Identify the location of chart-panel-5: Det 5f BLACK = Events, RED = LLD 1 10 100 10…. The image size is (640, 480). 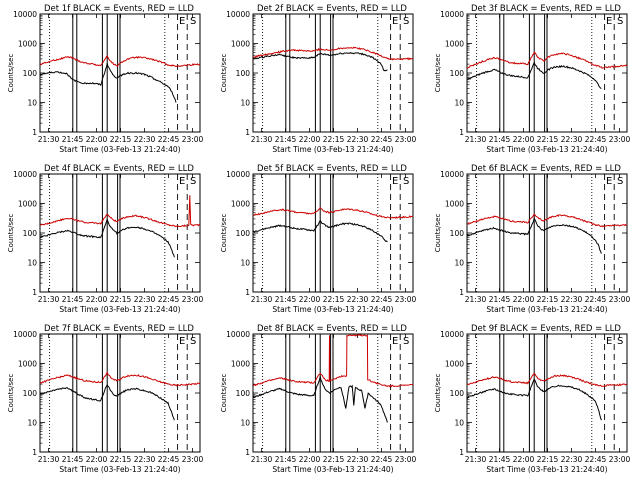
(318, 239).